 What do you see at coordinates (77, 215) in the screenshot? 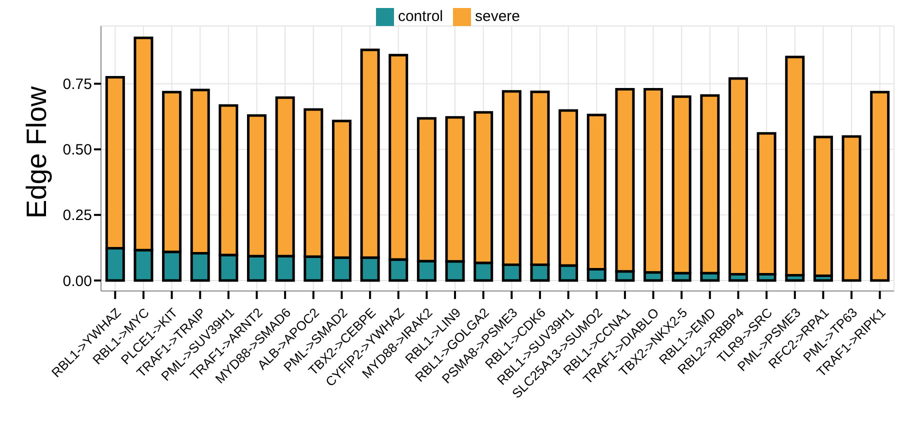
I see `y-tick-label: 0.25` at bounding box center [77, 215].